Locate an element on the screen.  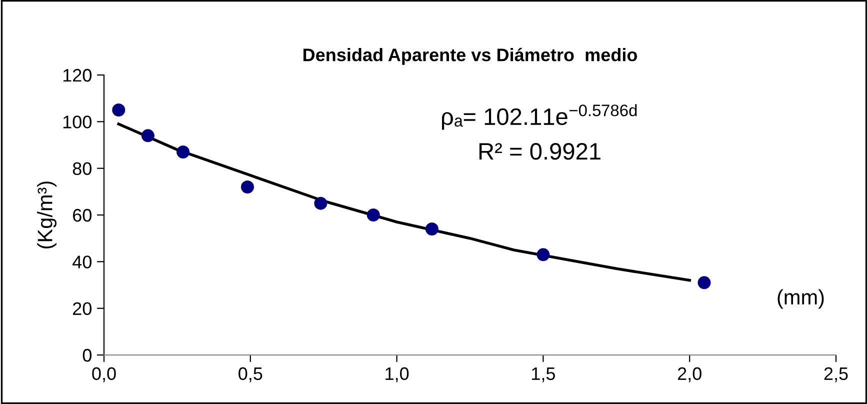
y-tick-label: 60 is located at coordinates (82, 215).